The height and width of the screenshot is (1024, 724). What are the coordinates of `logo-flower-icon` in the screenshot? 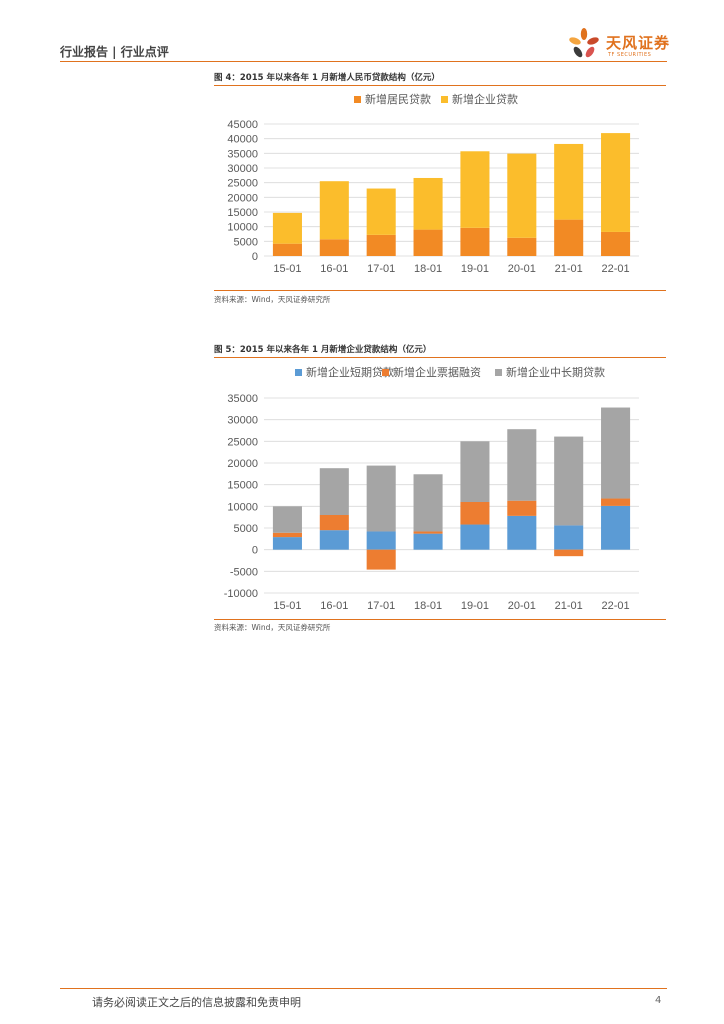 It's located at (584, 43).